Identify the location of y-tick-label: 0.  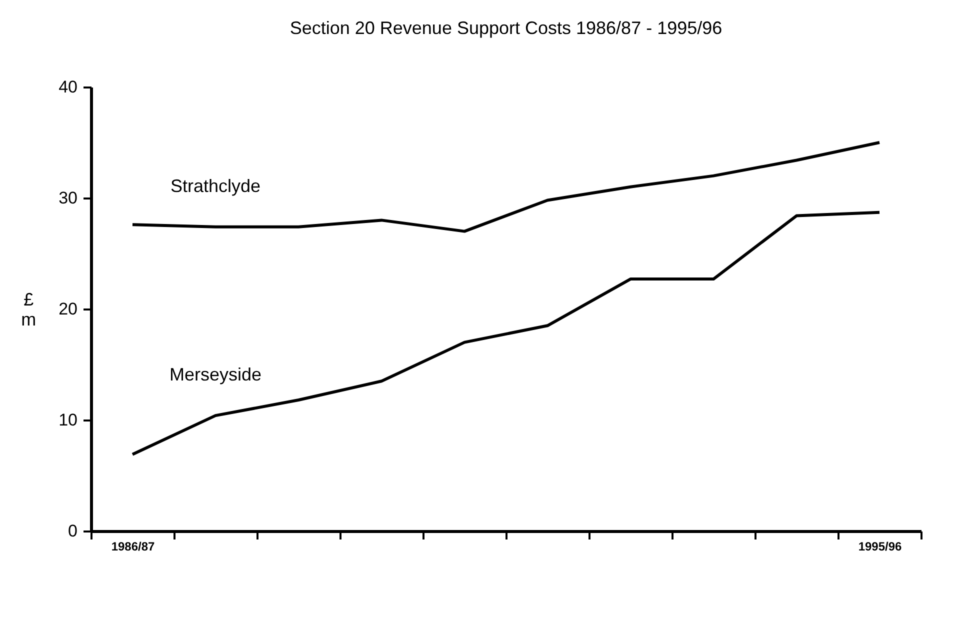
(73, 531).